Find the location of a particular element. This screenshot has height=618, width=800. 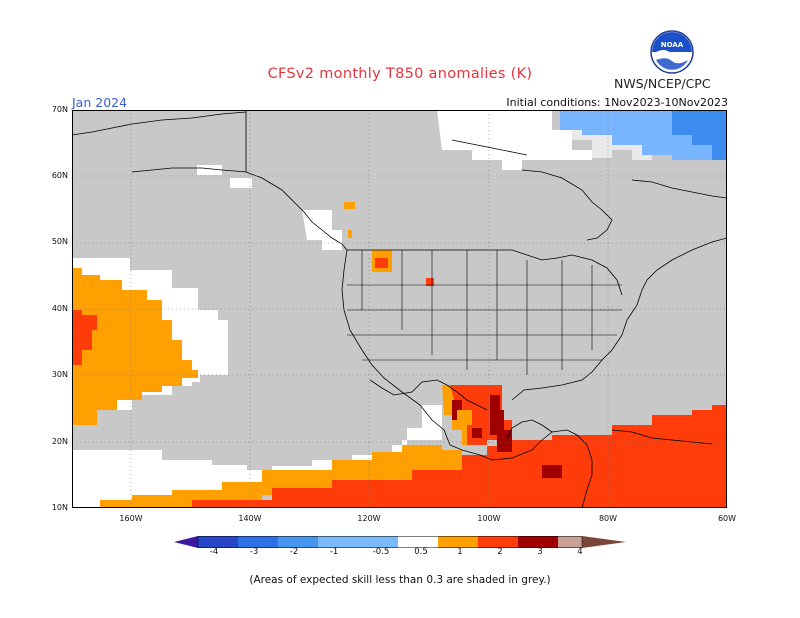

lat-label-70n: 70N is located at coordinates (59, 109).